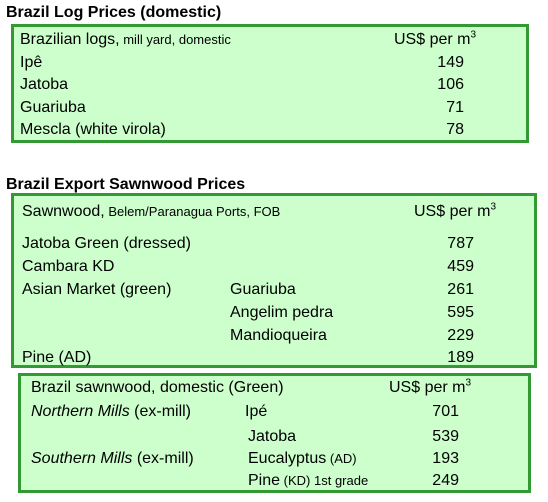 The width and height of the screenshot is (548, 502). Describe the element at coordinates (493, 207) in the screenshot. I see `export-unit-sup: 3` at that location.